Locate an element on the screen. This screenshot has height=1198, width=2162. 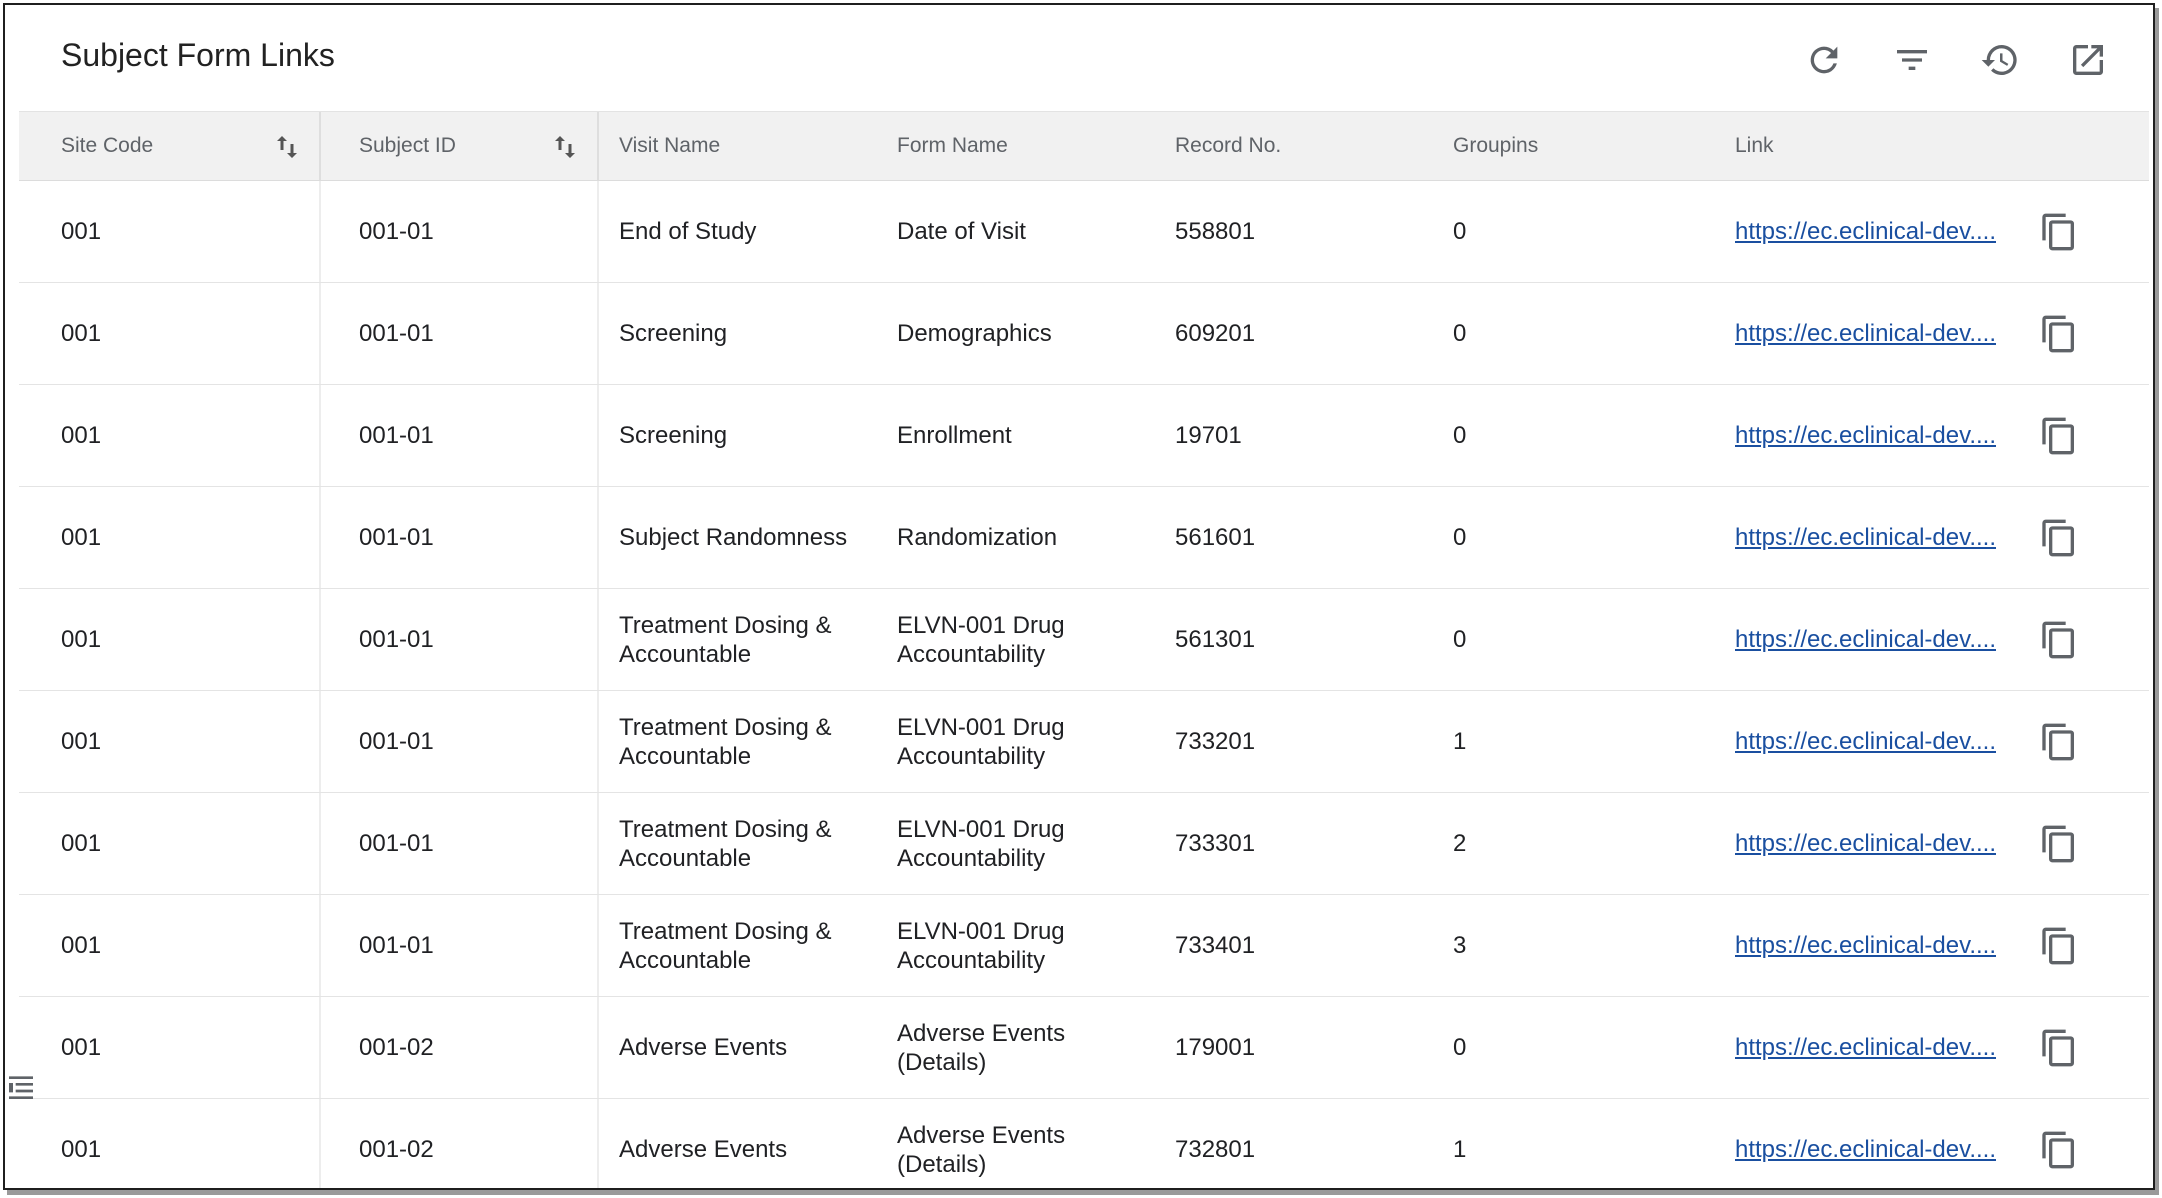
cell-form-name: Randomization is located at coordinates (977, 537).